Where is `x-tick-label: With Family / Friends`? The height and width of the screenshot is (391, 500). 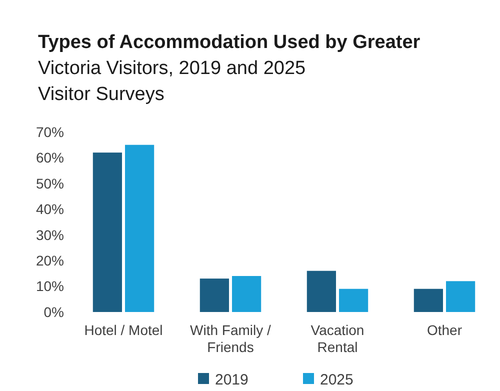
x-tick-label: With Family / Friends is located at coordinates (231, 338).